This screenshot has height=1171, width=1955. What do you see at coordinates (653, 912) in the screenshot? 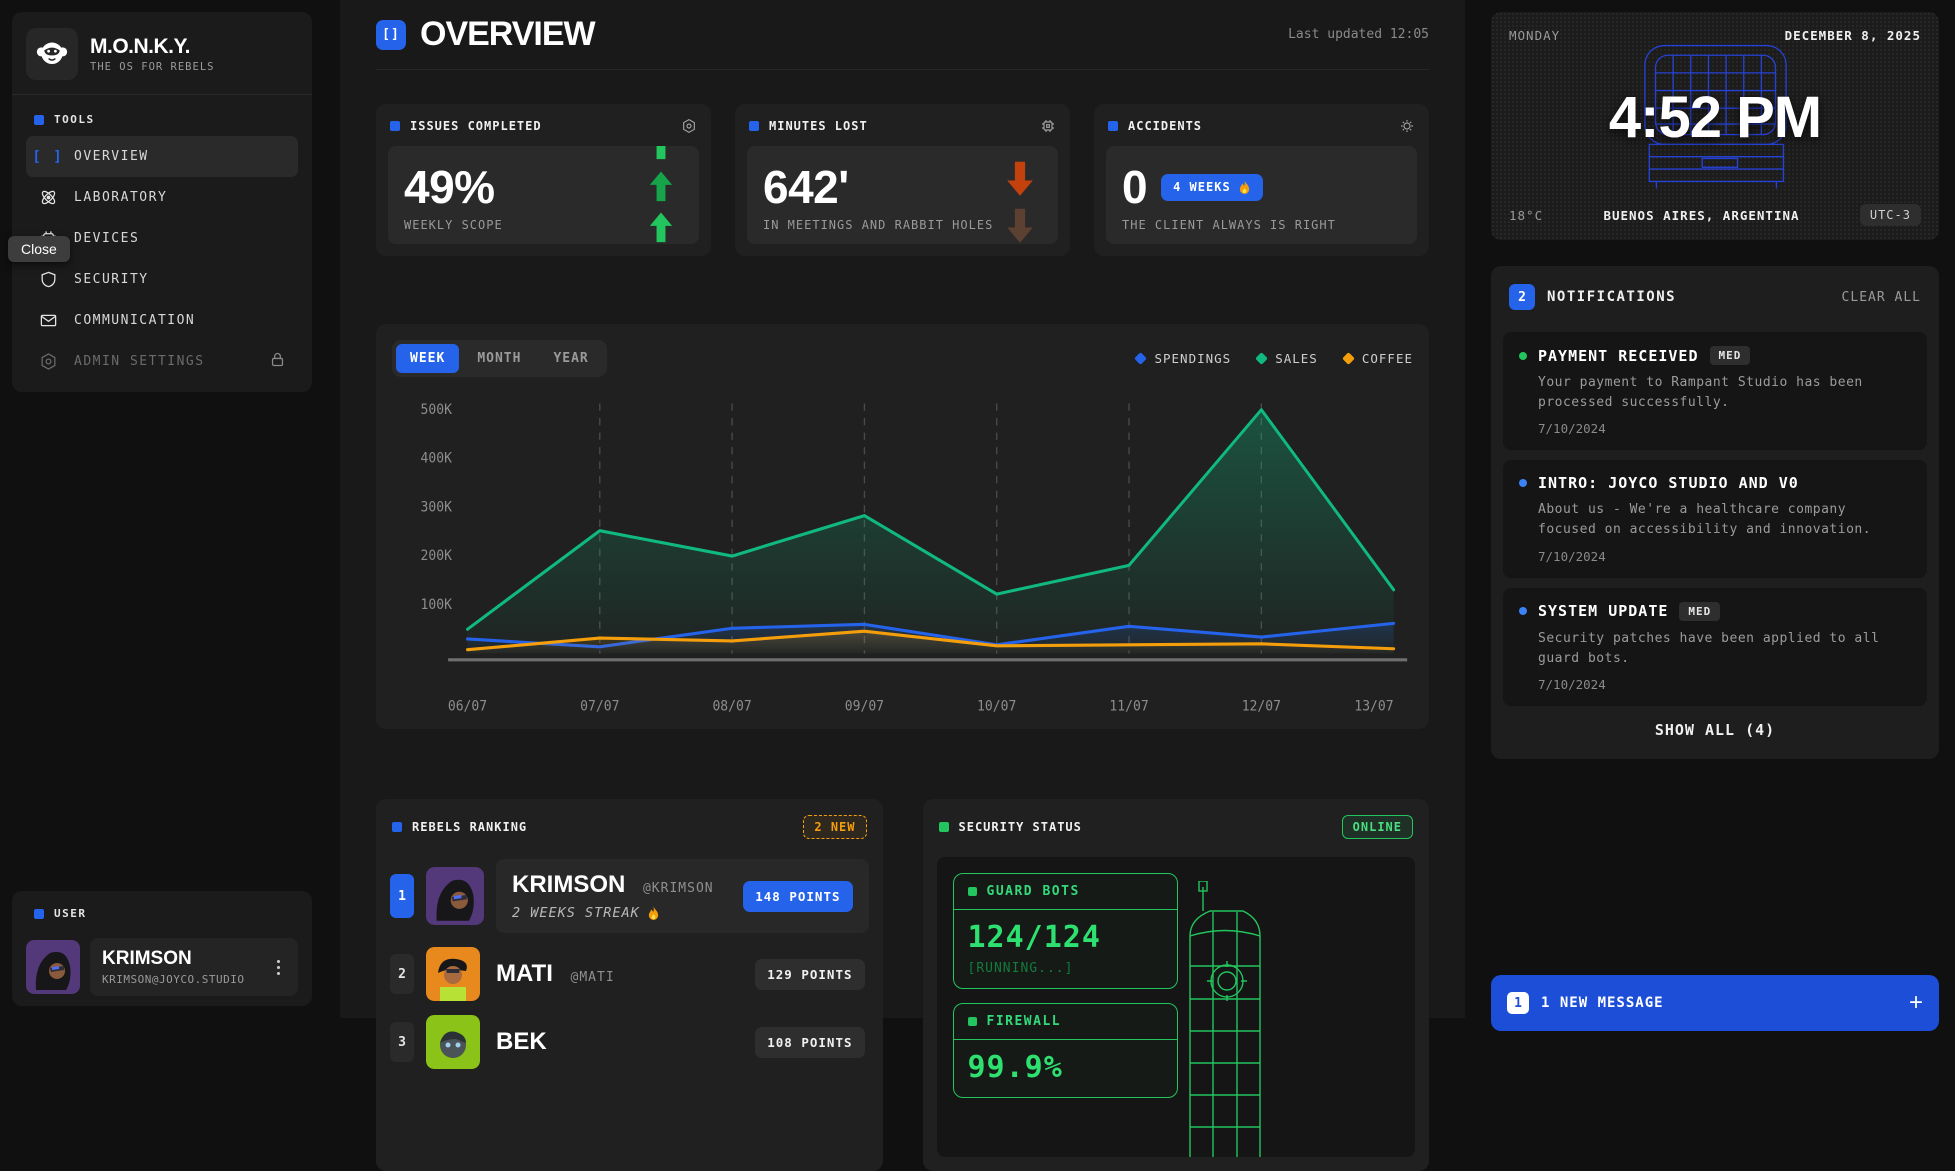
I see `fire-icon` at bounding box center [653, 912].